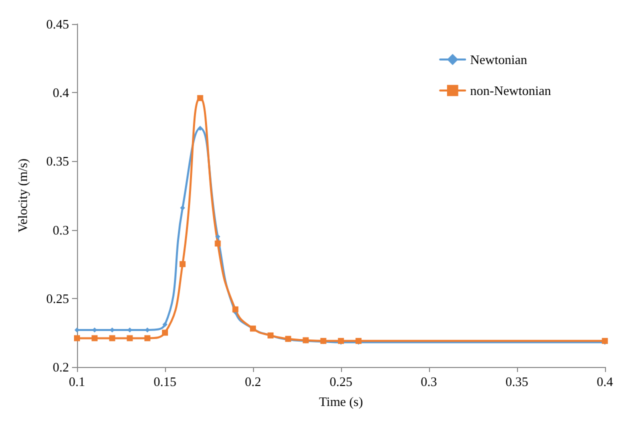 The image size is (624, 426). What do you see at coordinates (165, 381) in the screenshot?
I see `x-tick-label: 0.15` at bounding box center [165, 381].